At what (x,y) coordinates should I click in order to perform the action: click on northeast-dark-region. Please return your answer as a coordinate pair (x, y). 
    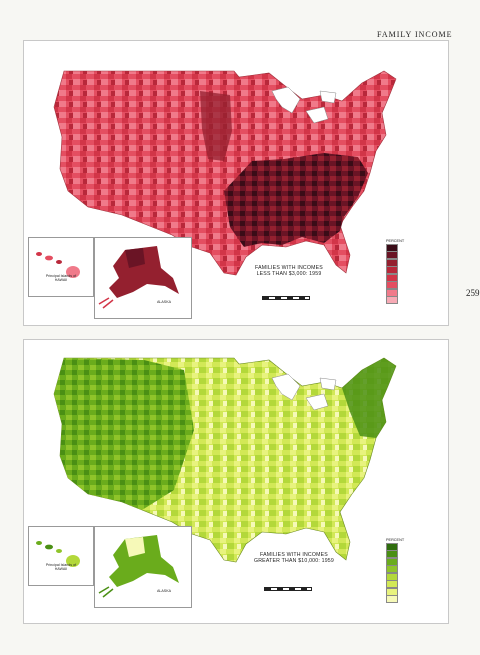
    Looking at the image, I should click on (369, 398).